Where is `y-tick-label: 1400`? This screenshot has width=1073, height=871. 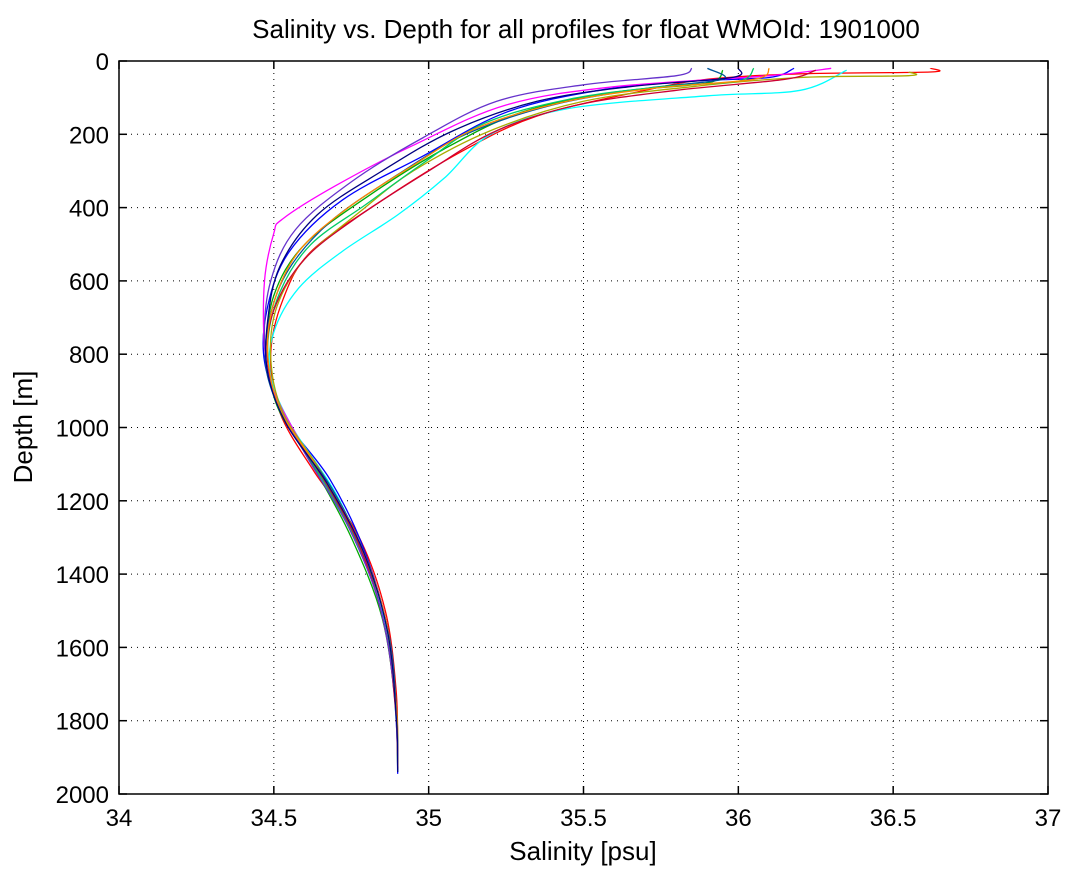 y-tick-label: 1400 is located at coordinates (82, 575).